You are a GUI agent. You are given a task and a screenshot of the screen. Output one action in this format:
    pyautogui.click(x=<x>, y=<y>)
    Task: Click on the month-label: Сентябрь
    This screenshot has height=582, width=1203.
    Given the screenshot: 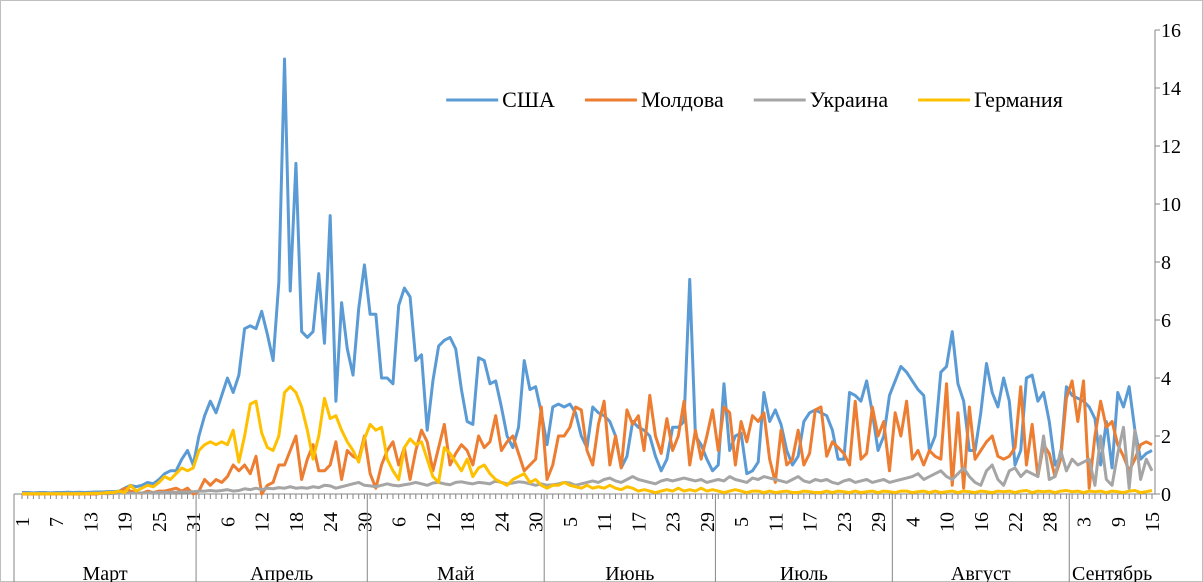 What is the action you would take?
    pyautogui.click(x=1112, y=572)
    